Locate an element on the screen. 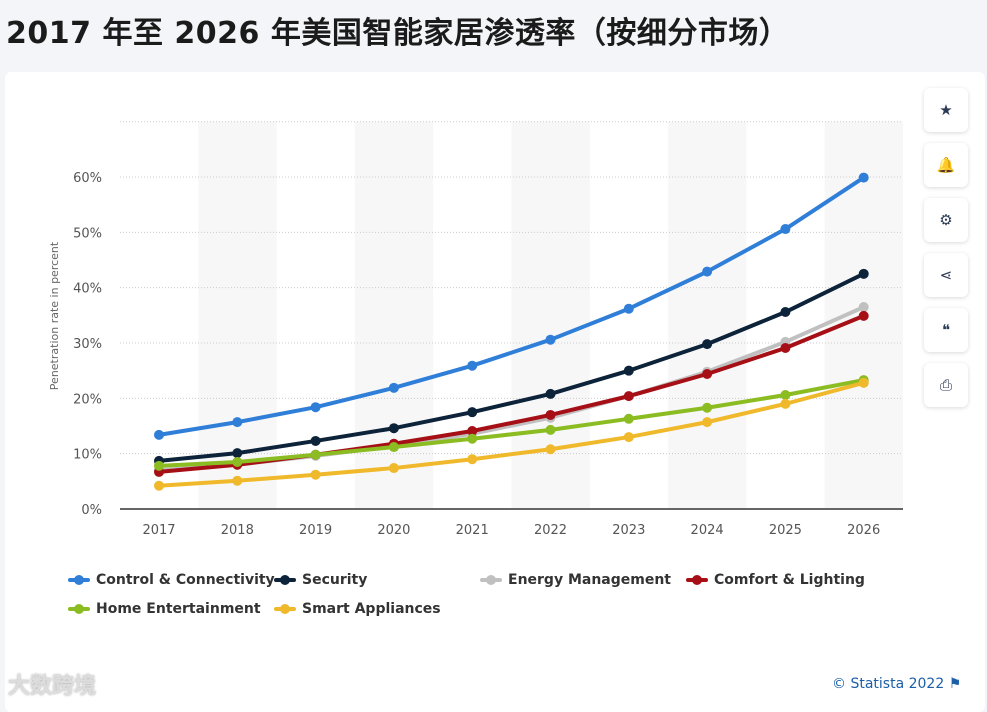  x-tick-label: 2020 is located at coordinates (393, 530).